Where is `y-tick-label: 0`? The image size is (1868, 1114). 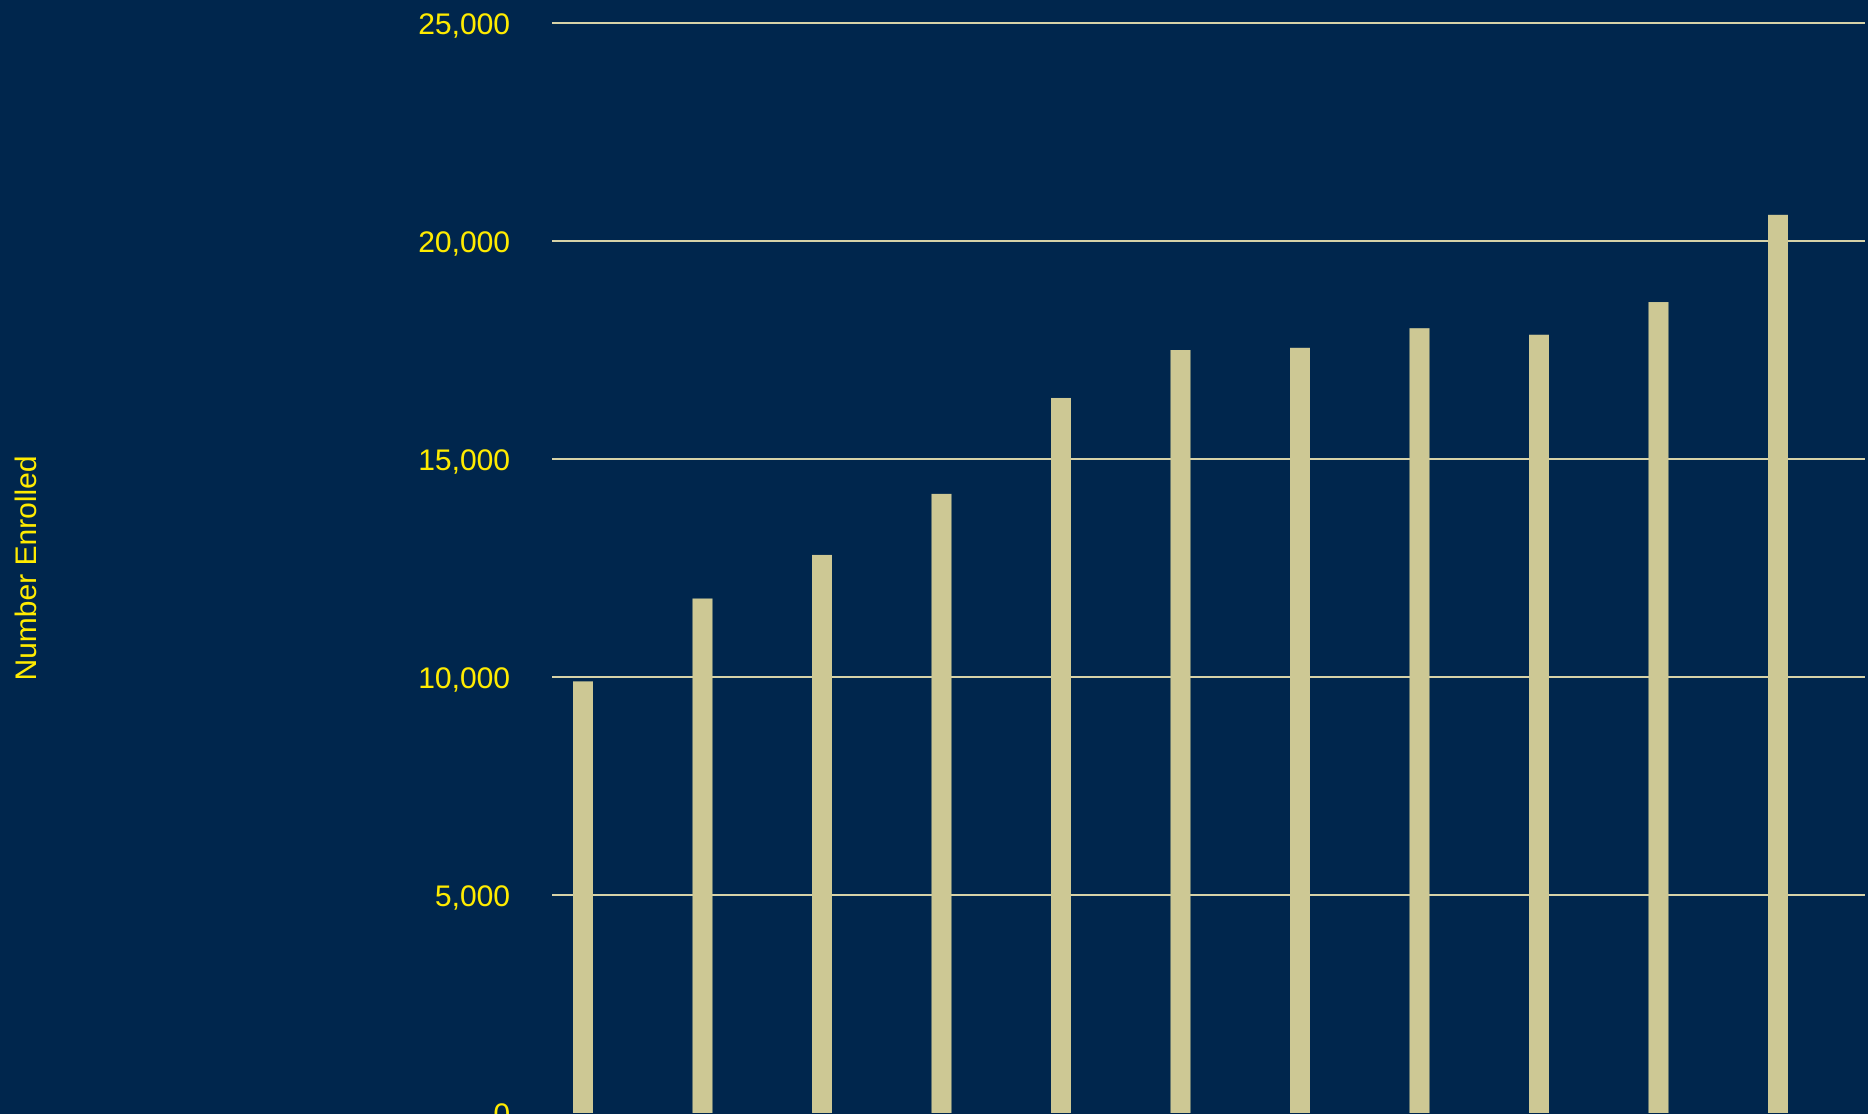 y-tick-label: 0 is located at coordinates (501, 1106).